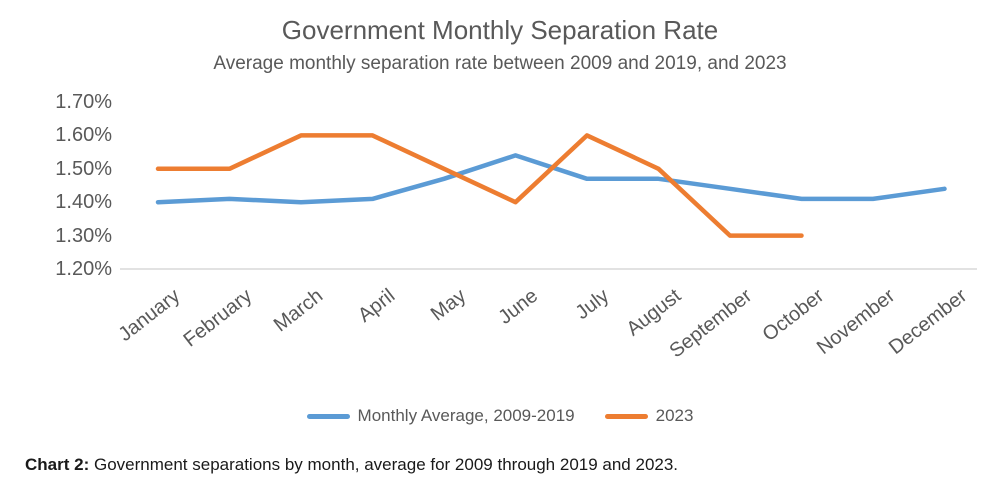  What do you see at coordinates (83, 102) in the screenshot?
I see `y-tick-label: 1.70%` at bounding box center [83, 102].